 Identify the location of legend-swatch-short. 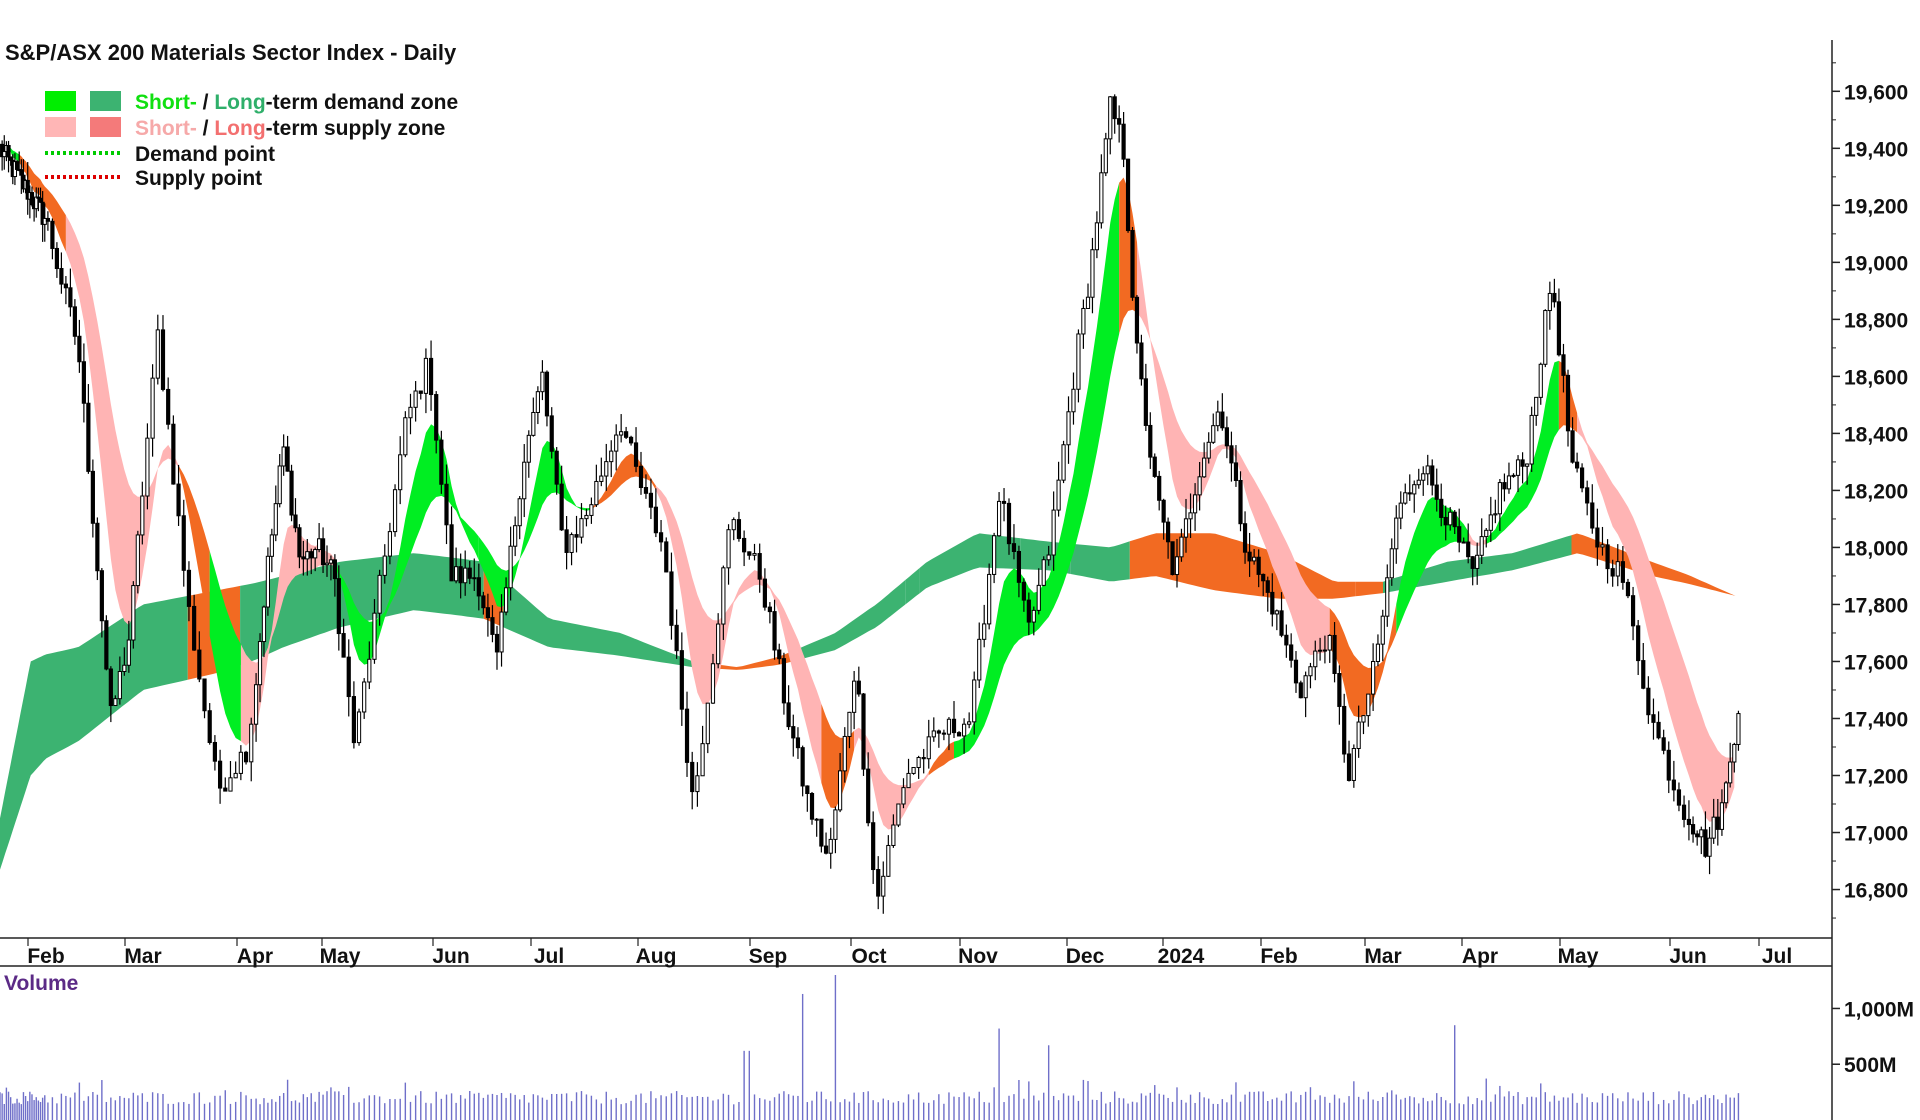
(60, 101).